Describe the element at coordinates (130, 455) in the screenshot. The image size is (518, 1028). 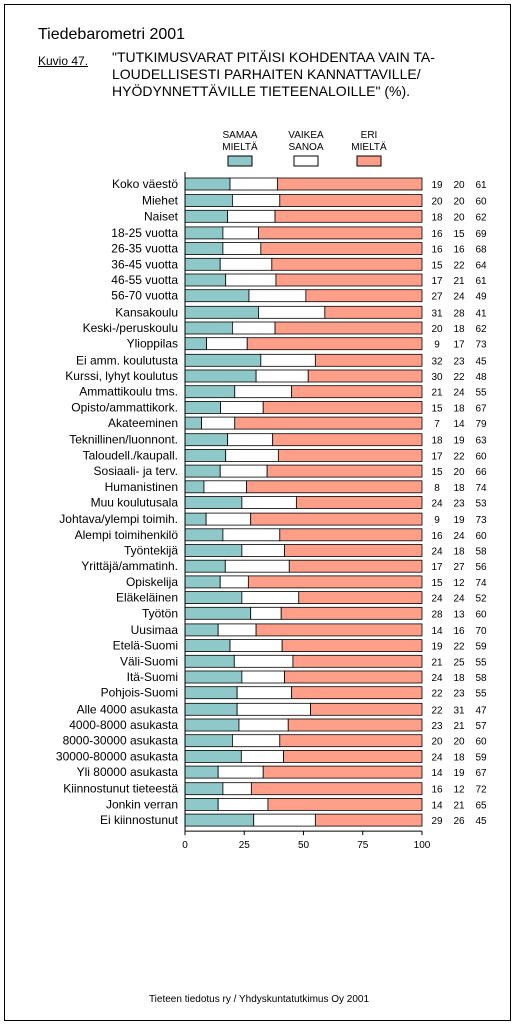
I see `category-label: Taloudell./kaupall.` at that location.